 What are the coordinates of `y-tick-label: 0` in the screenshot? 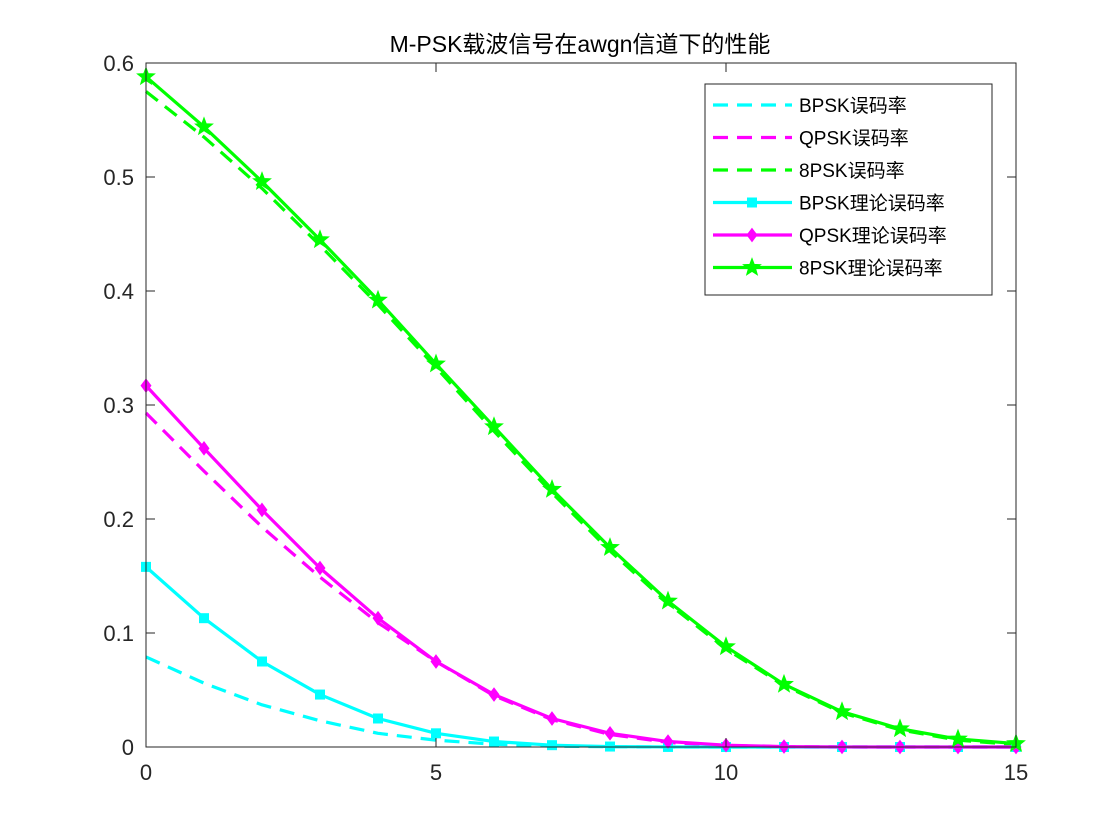 It's located at (128, 747).